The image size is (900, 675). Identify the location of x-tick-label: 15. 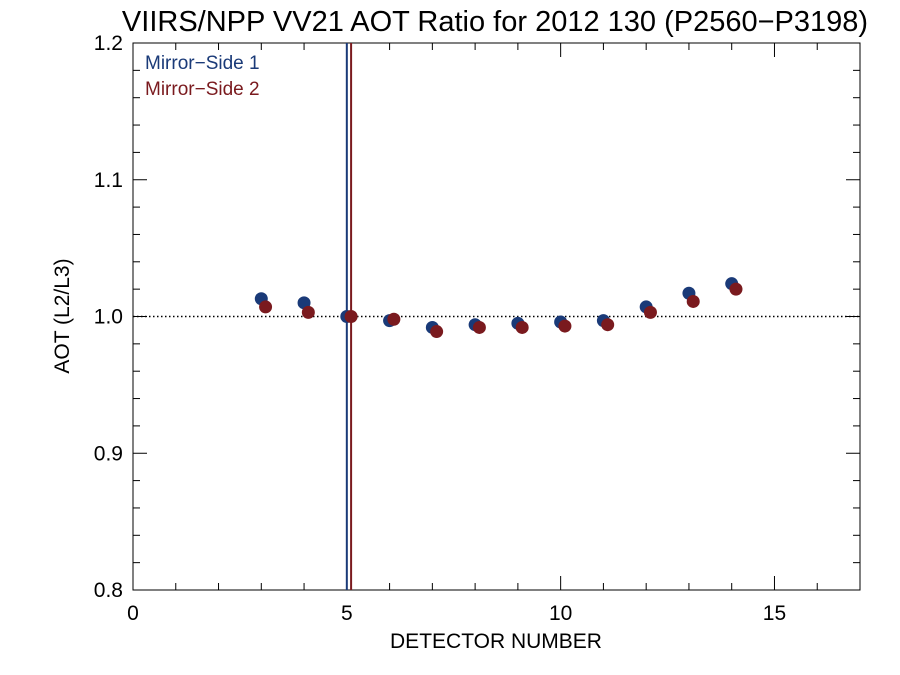
(774, 613).